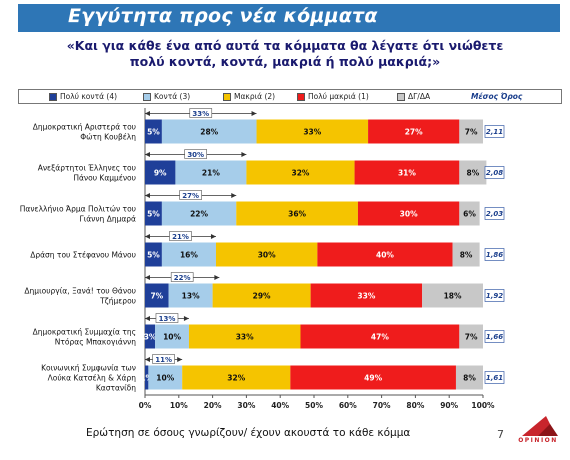  I want to click on legend-label: Κοντά (3), so click(172, 96).